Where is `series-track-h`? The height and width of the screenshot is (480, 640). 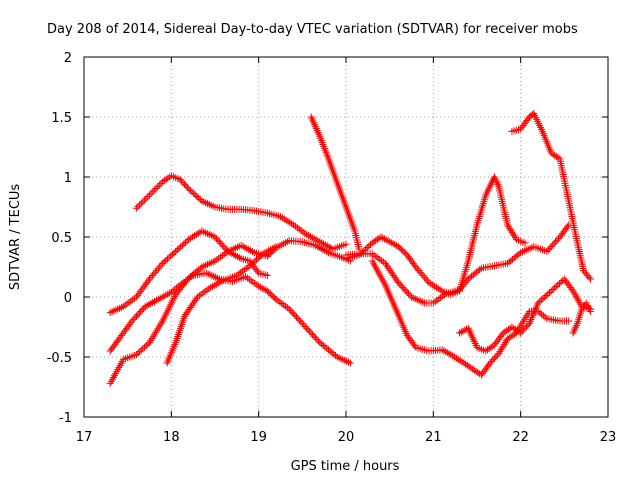
series-track-h is located at coordinates (457, 264).